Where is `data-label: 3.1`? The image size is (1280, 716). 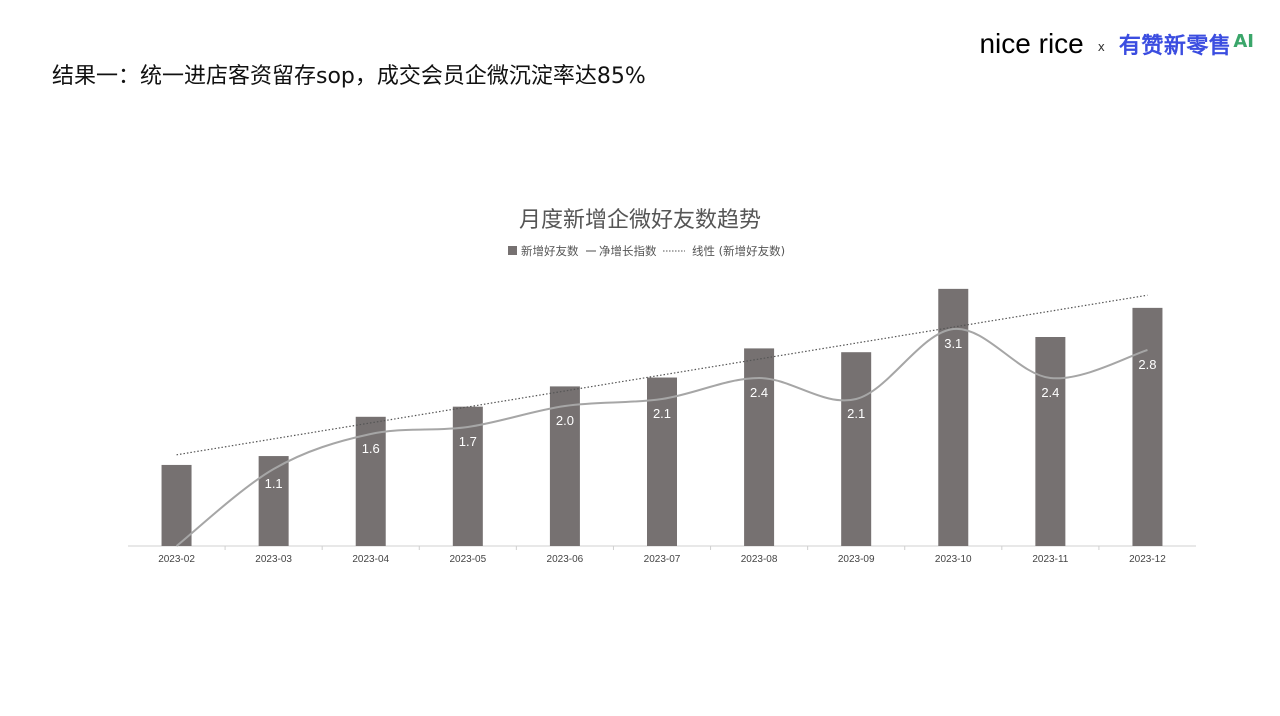 data-label: 3.1 is located at coordinates (953, 343).